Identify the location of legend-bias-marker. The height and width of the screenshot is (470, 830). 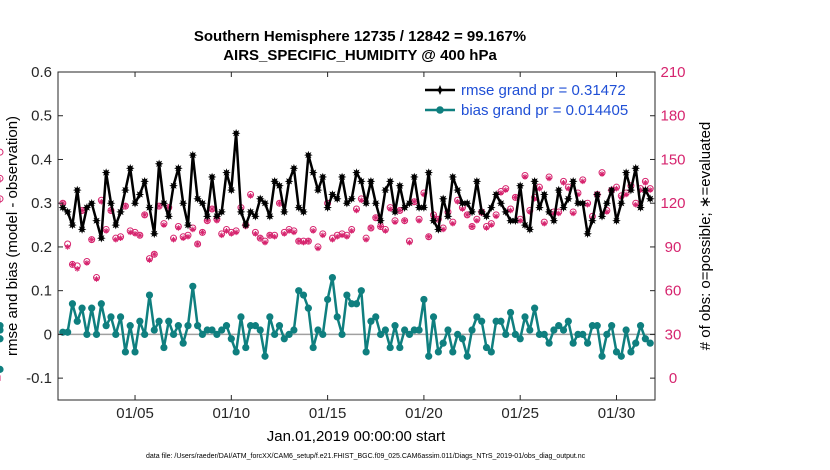
(440, 110).